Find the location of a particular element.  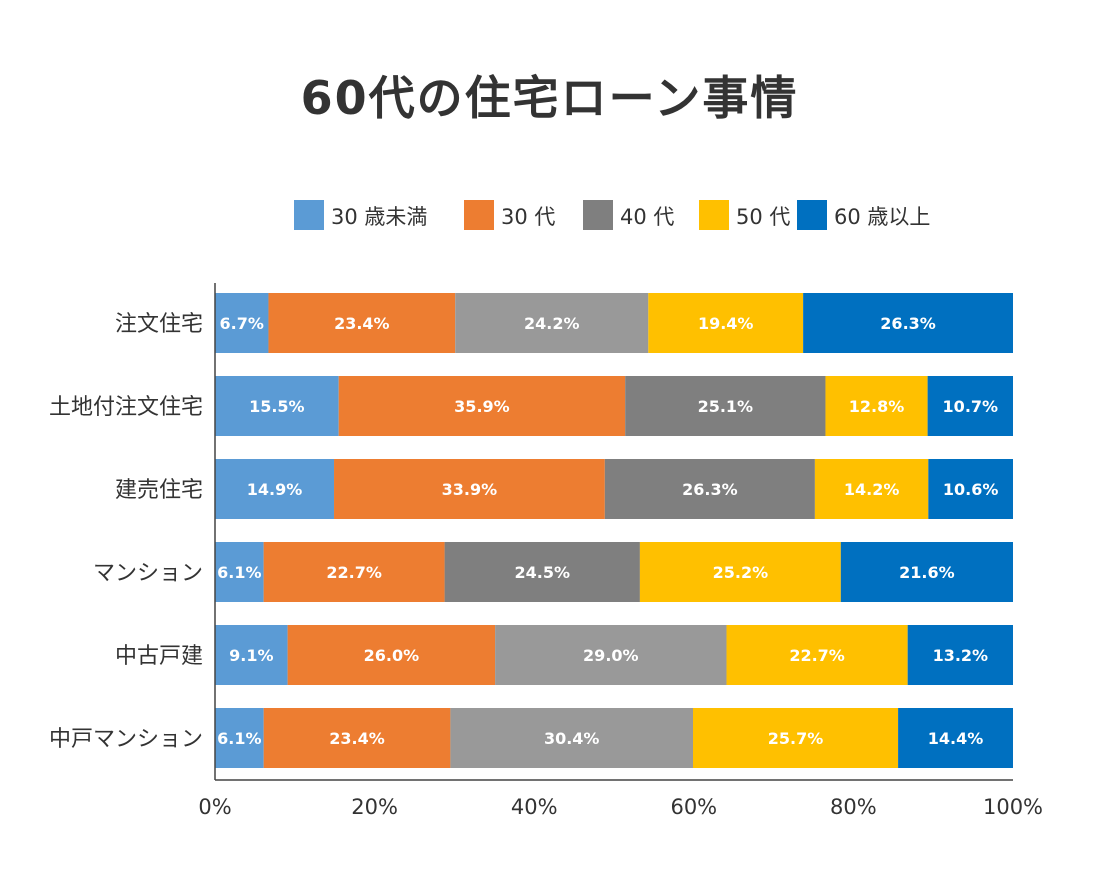

data-label: 24.5% is located at coordinates (542, 572).